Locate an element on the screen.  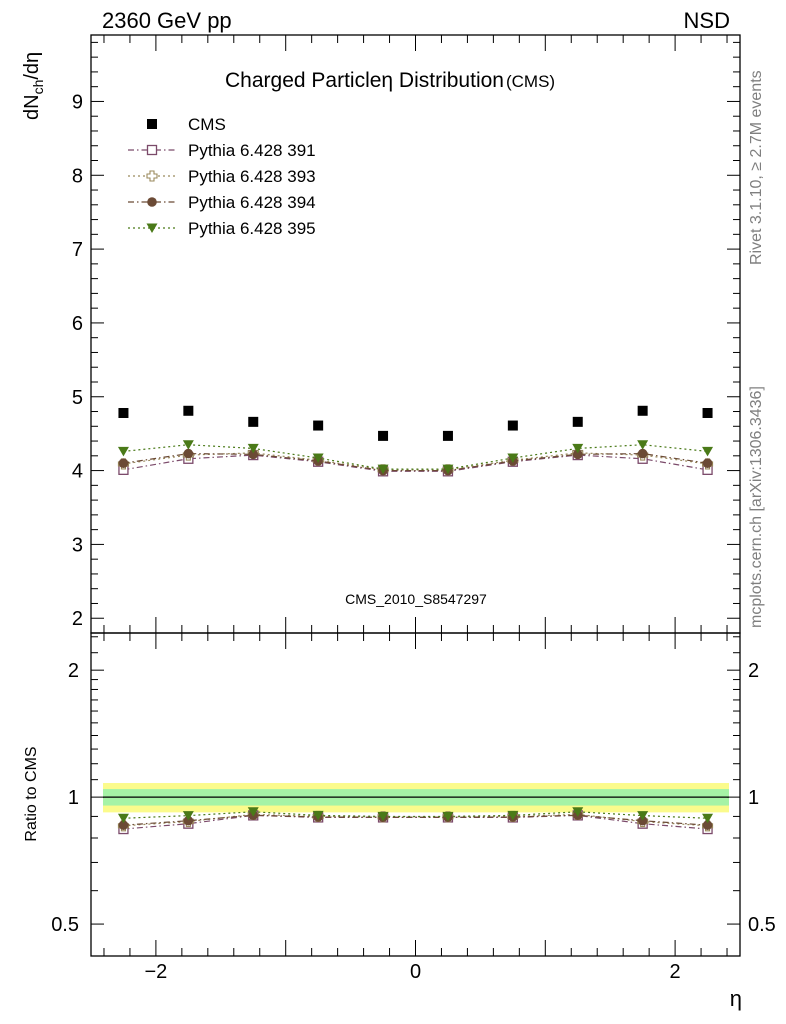
legend-entry-pythia-6-428-393: Pythia 6.428 393 is located at coordinates (222, 176).